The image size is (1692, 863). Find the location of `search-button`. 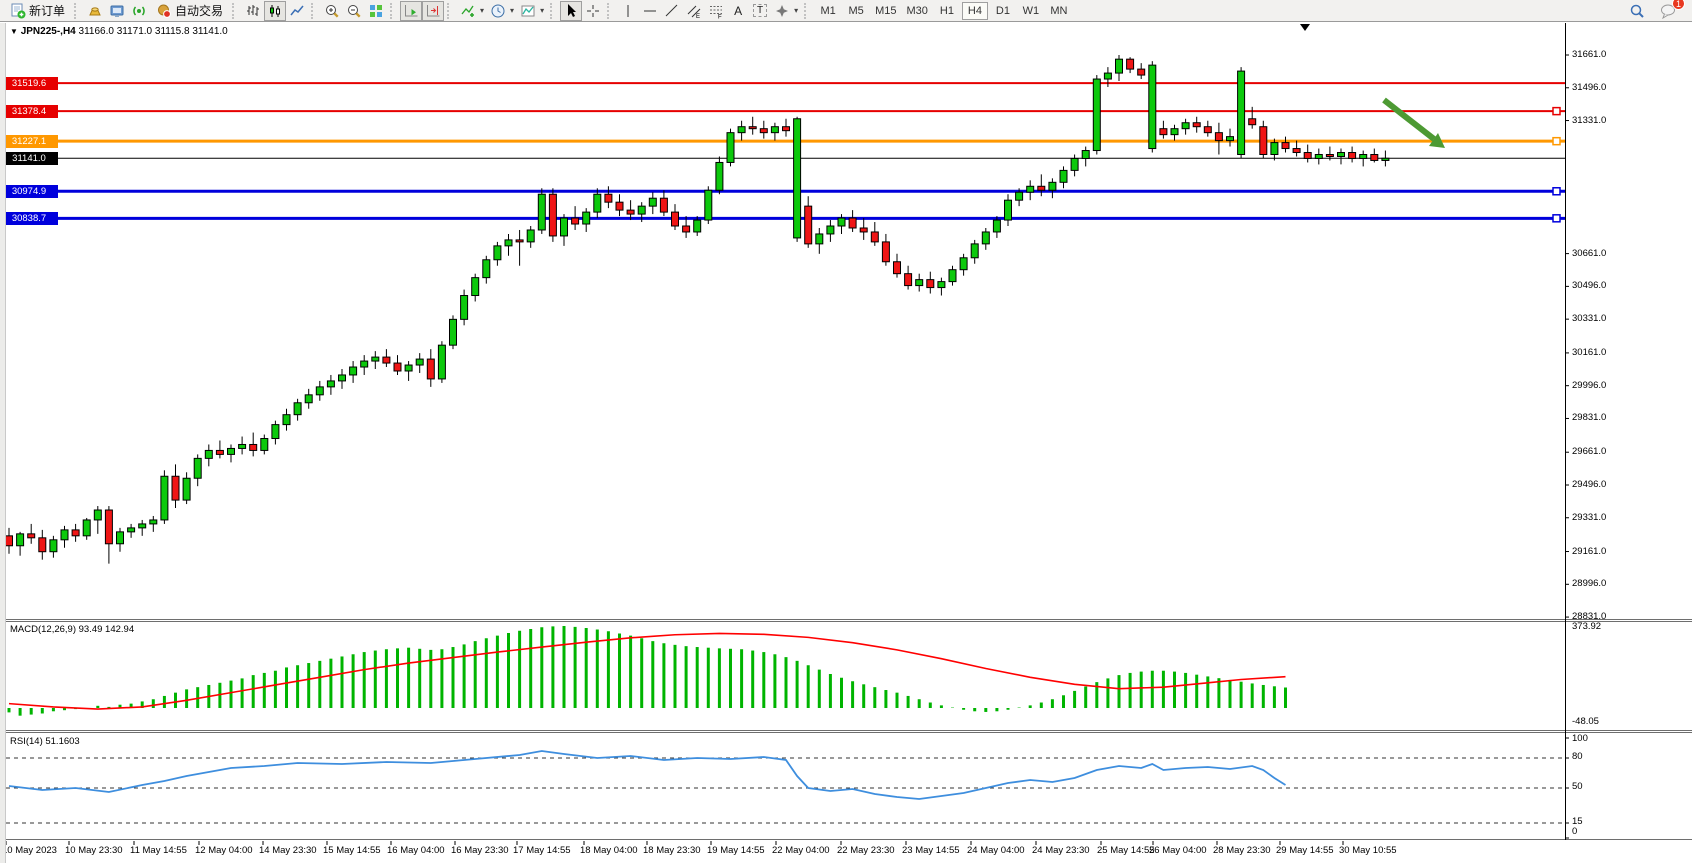

search-button is located at coordinates (1637, 11).